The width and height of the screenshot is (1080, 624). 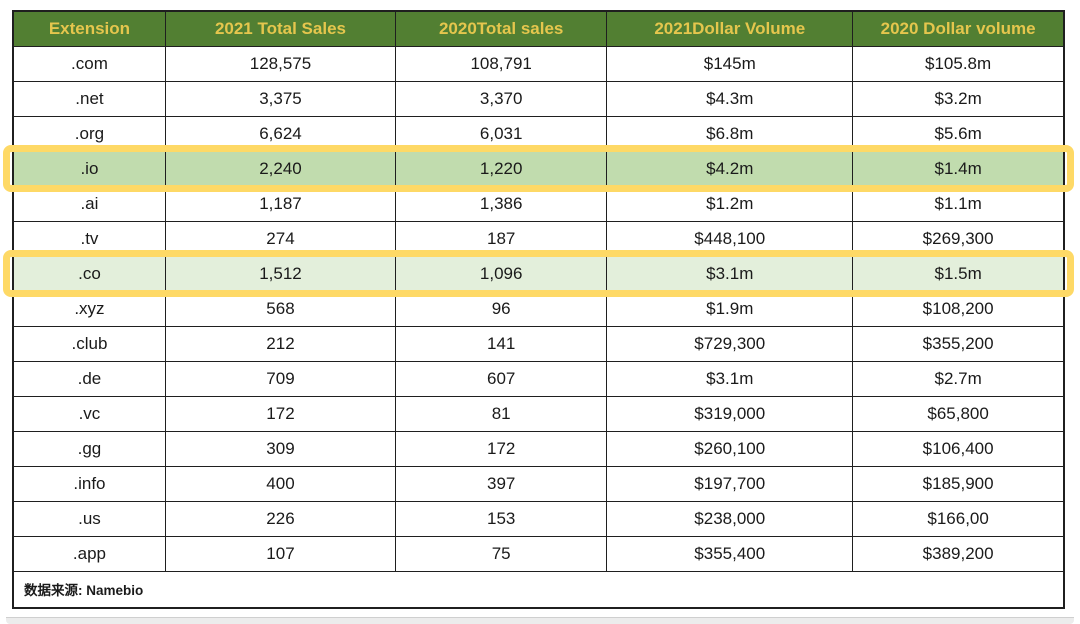 What do you see at coordinates (280, 63) in the screenshot?
I see `value-cell: 128,575` at bounding box center [280, 63].